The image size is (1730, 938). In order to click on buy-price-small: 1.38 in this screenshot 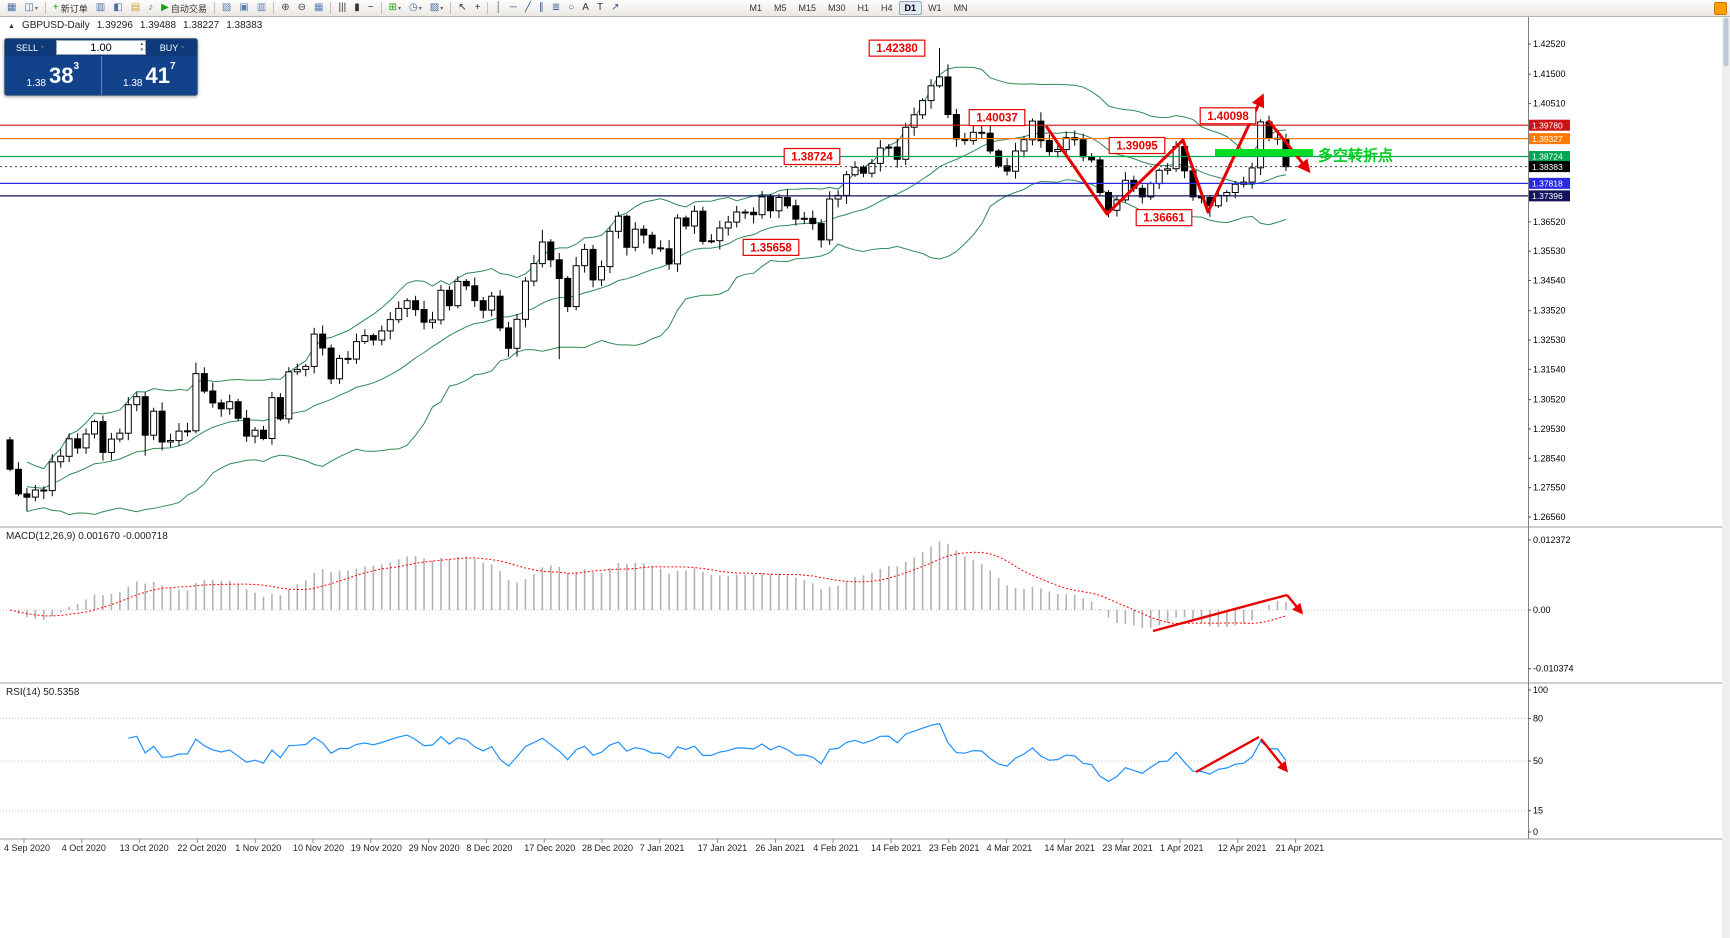, I will do `click(132, 83)`.